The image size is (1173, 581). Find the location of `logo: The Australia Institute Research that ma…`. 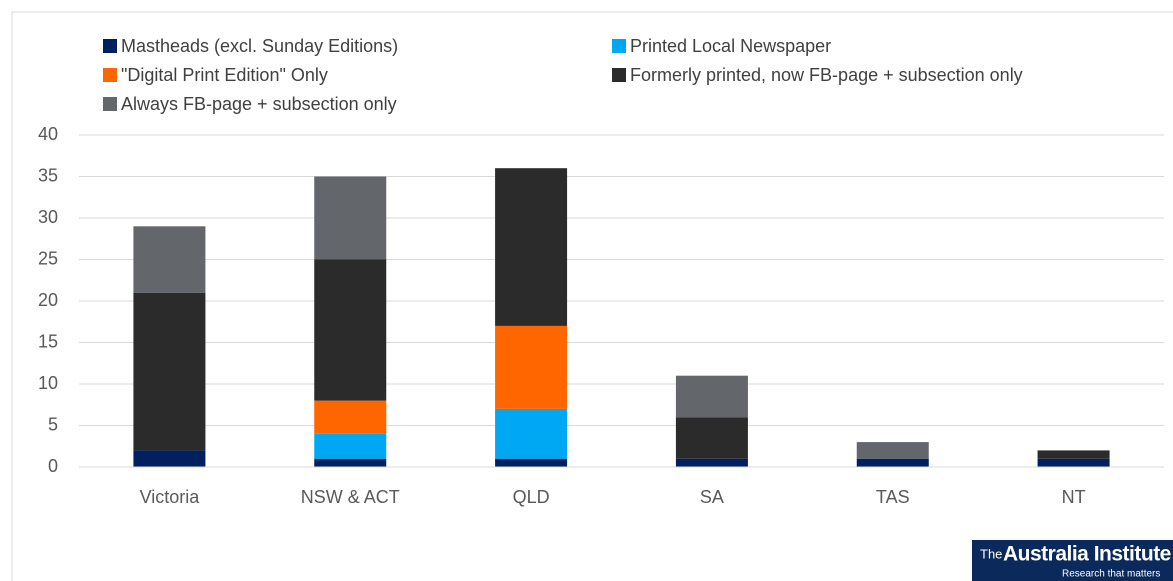

logo: The Australia Institute Research that ma… is located at coordinates (1072, 560).